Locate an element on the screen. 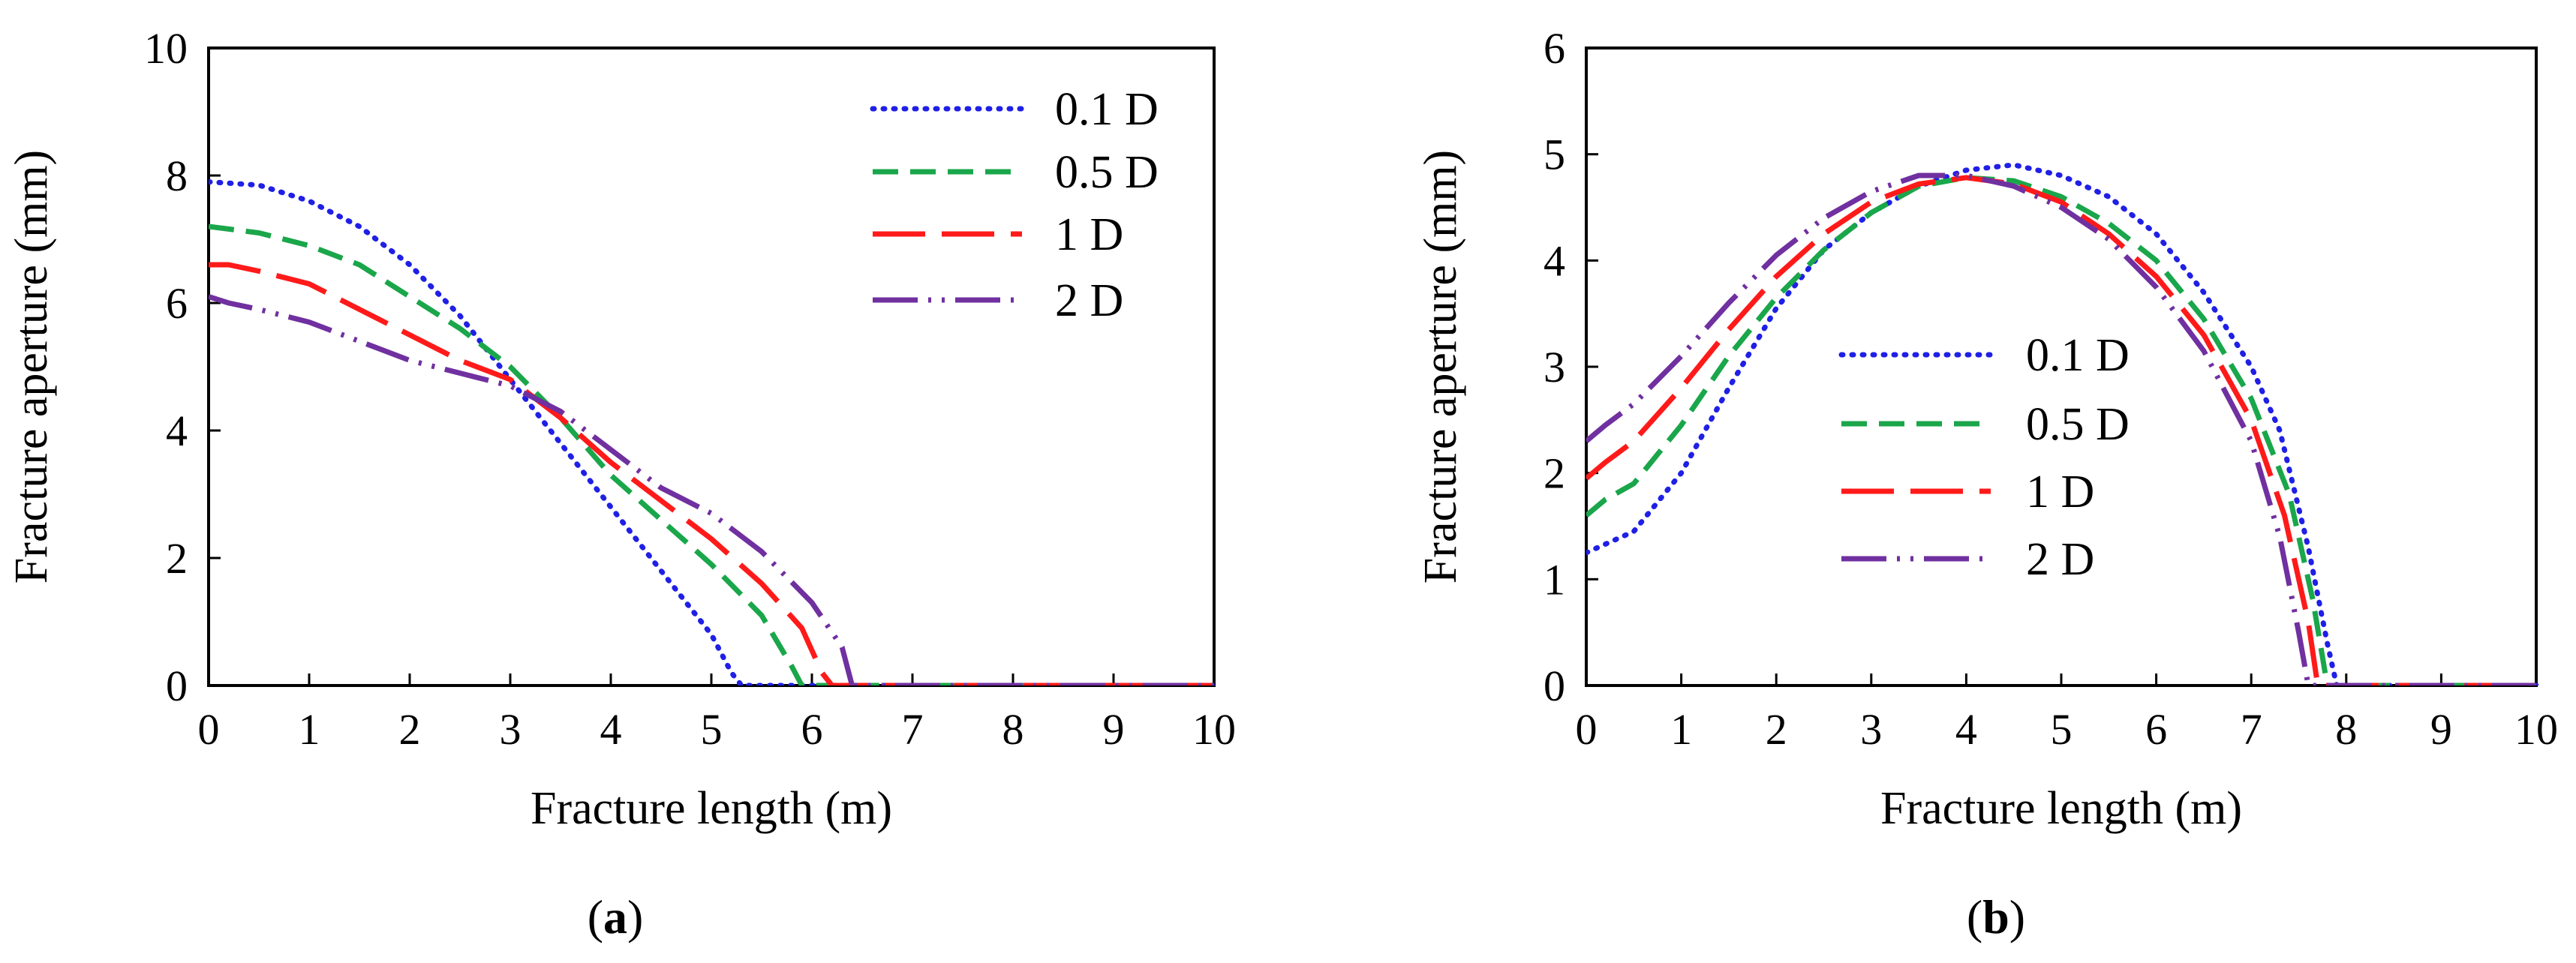 The height and width of the screenshot is (963, 2576). y-tick-label: 5 is located at coordinates (1554, 154).